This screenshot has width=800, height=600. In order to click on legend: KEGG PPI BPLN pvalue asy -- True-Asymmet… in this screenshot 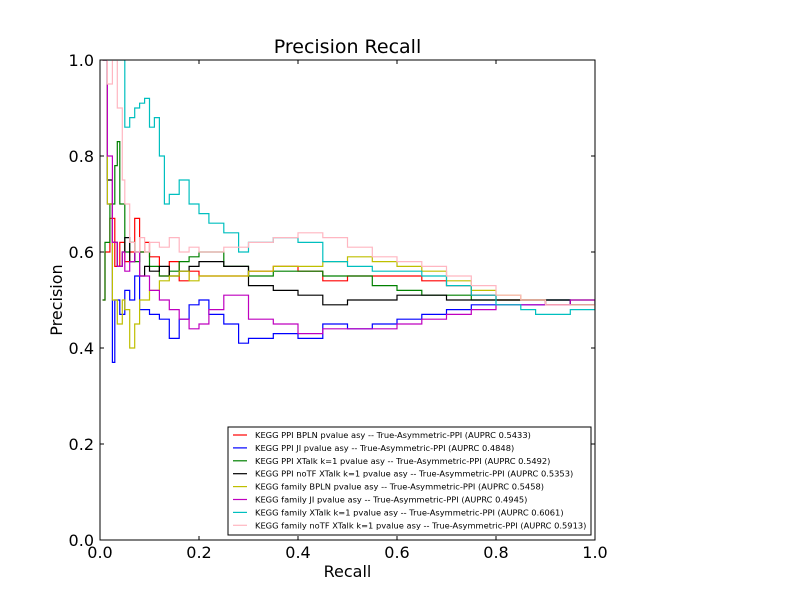, I will do `click(409, 481)`.